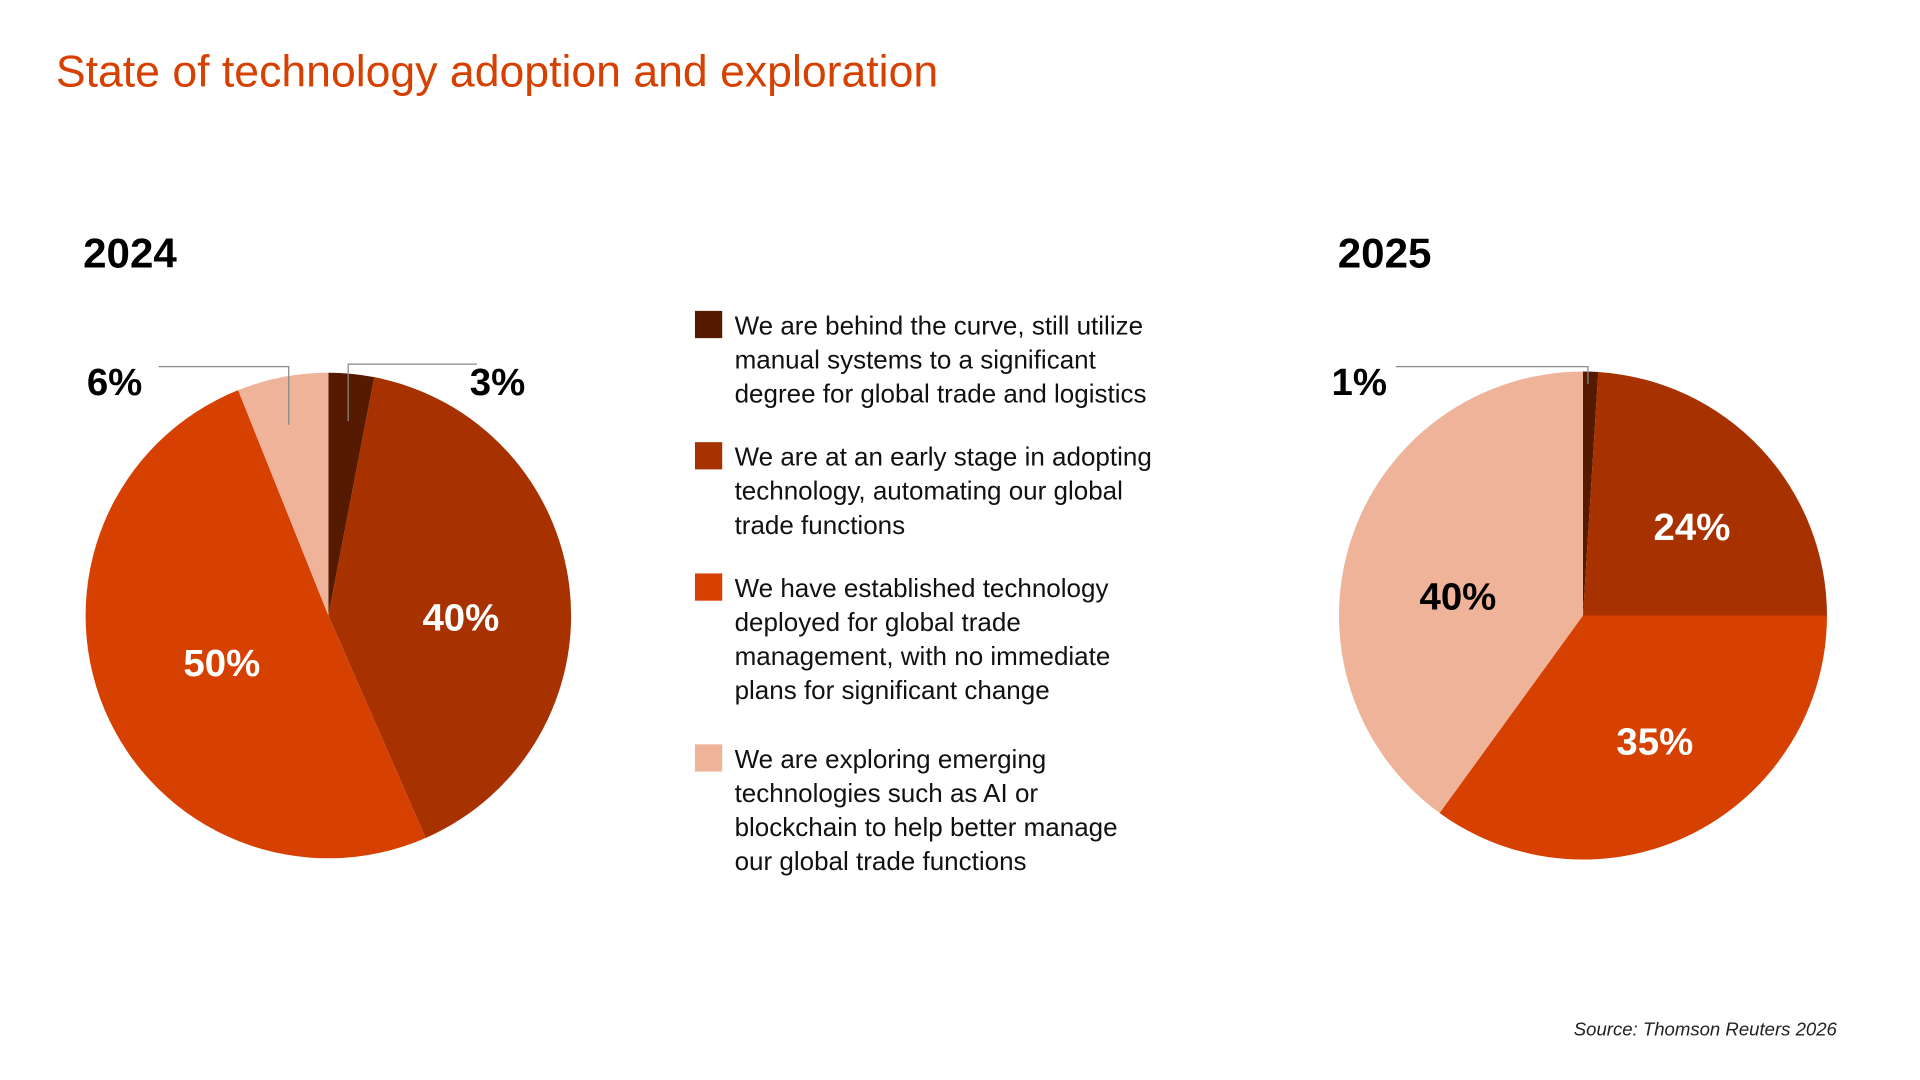 This screenshot has height=1080, width=1920. Describe the element at coordinates (929, 491) in the screenshot. I see `legend-label: technology, automating our global` at that location.